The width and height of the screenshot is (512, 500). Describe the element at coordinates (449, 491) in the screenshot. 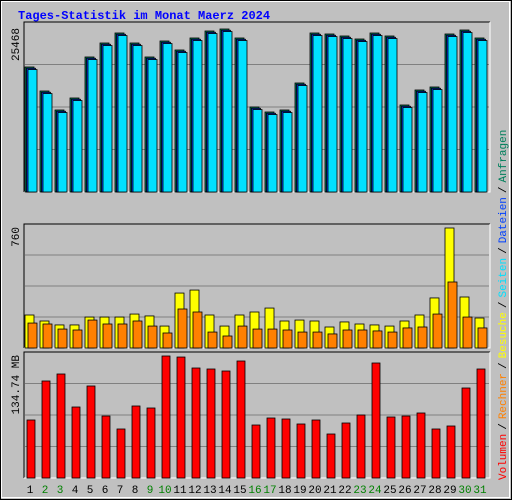

I see `x-tick-label: 29` at that location.